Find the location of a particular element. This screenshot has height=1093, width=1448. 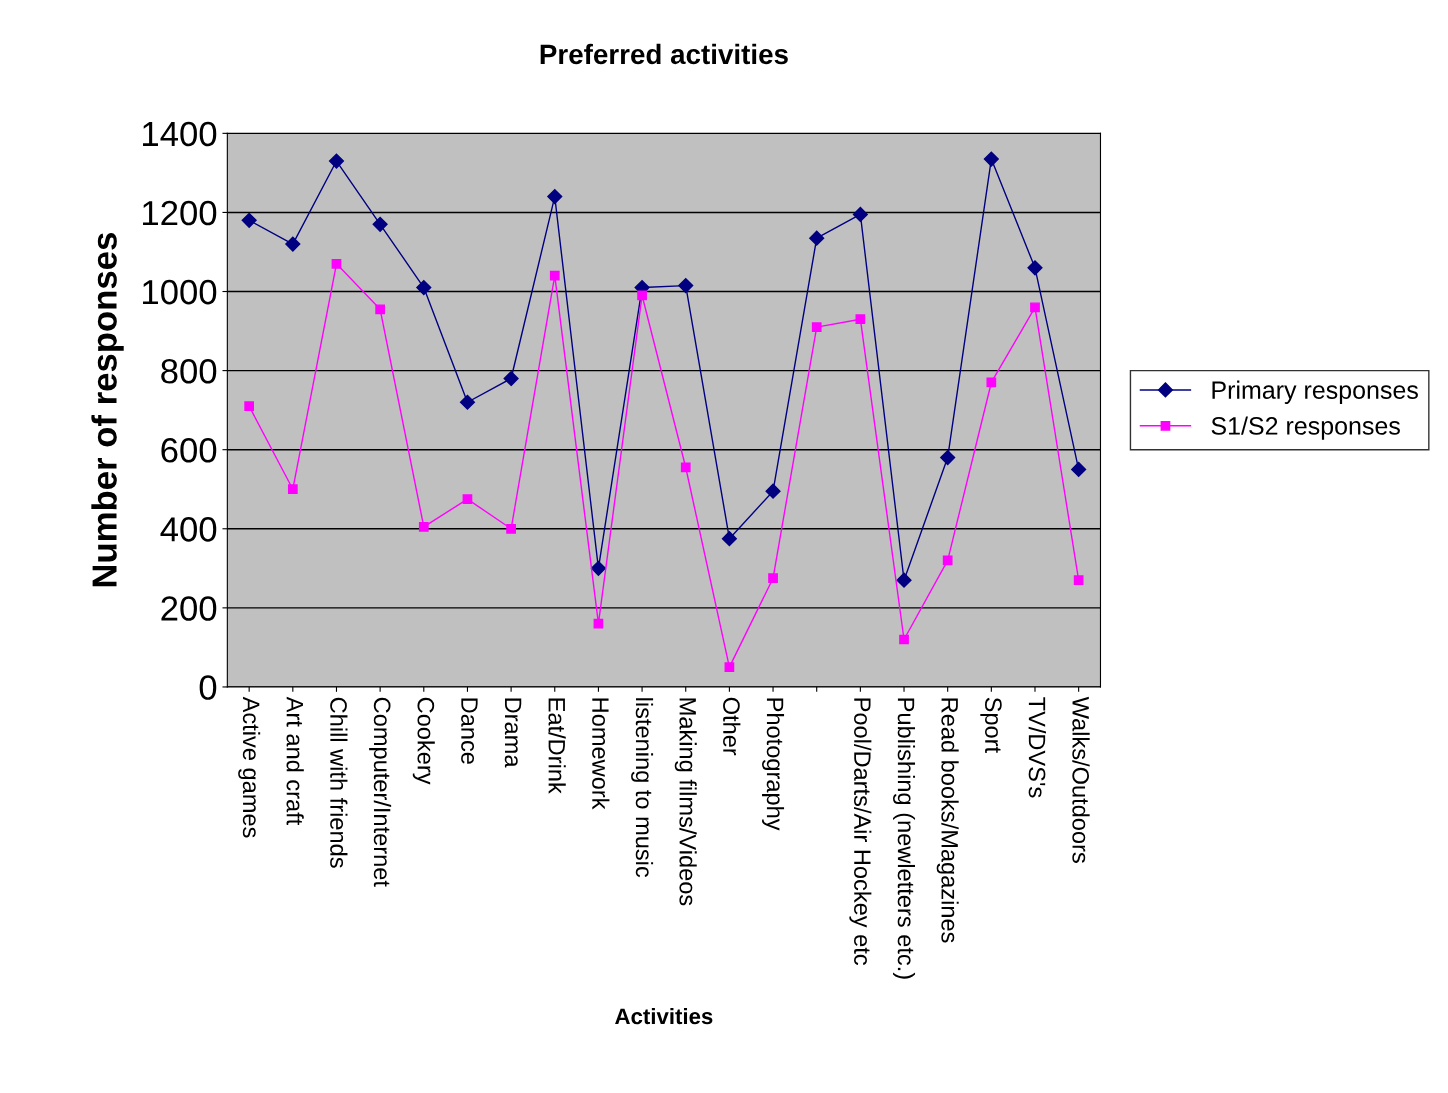

y-tick-label: 1000 is located at coordinates (180, 292).